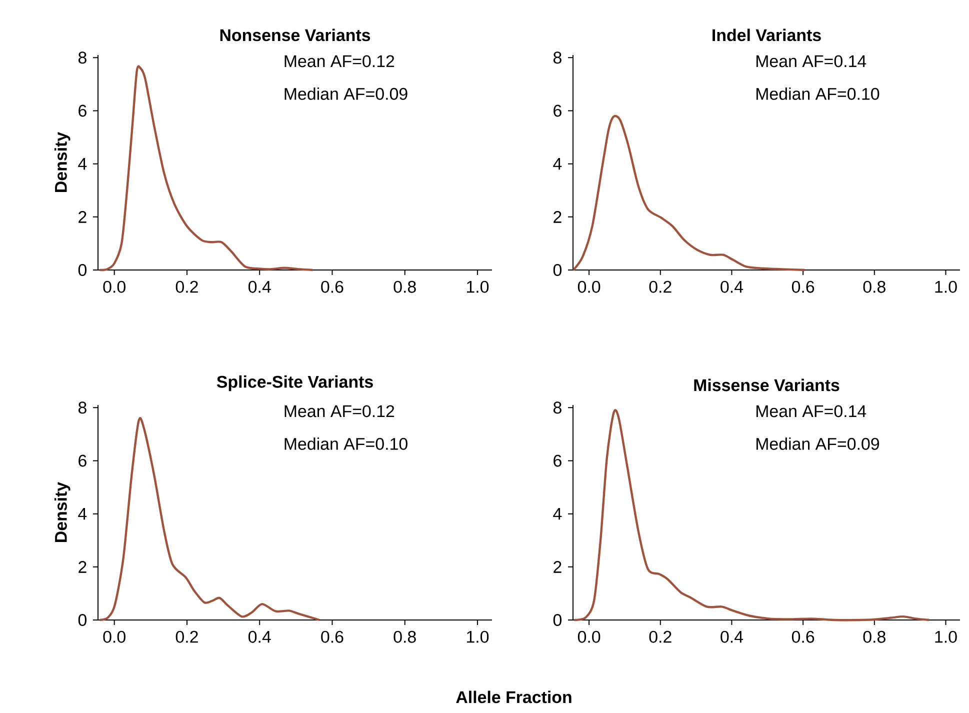 This screenshot has width=969, height=713. Describe the element at coordinates (689, 193) in the screenshot. I see `line-series` at that location.